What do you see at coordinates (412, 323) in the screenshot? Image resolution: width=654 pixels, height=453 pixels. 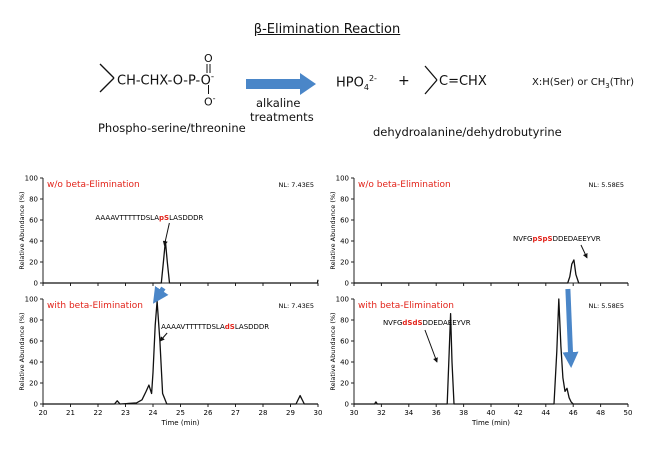 I see `peptide-seq-mod: dSdS` at bounding box center [412, 323].